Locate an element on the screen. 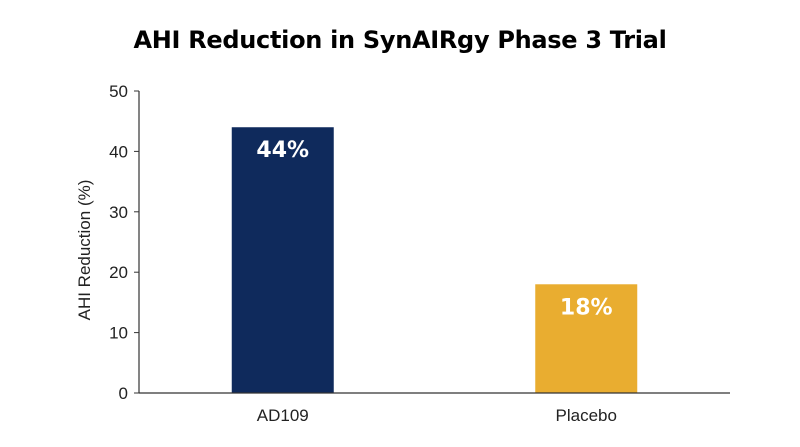  x-tick-label: AD109 is located at coordinates (283, 415).